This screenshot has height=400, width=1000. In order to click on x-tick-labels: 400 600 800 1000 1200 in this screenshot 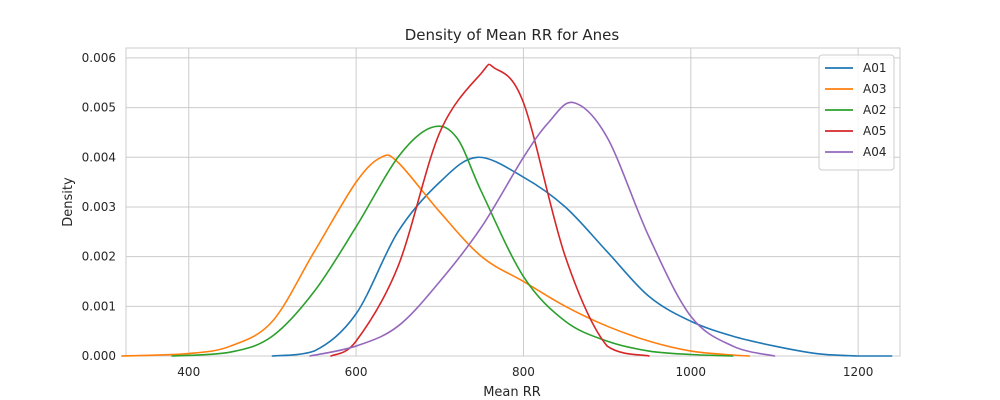, I will do `click(525, 372)`.